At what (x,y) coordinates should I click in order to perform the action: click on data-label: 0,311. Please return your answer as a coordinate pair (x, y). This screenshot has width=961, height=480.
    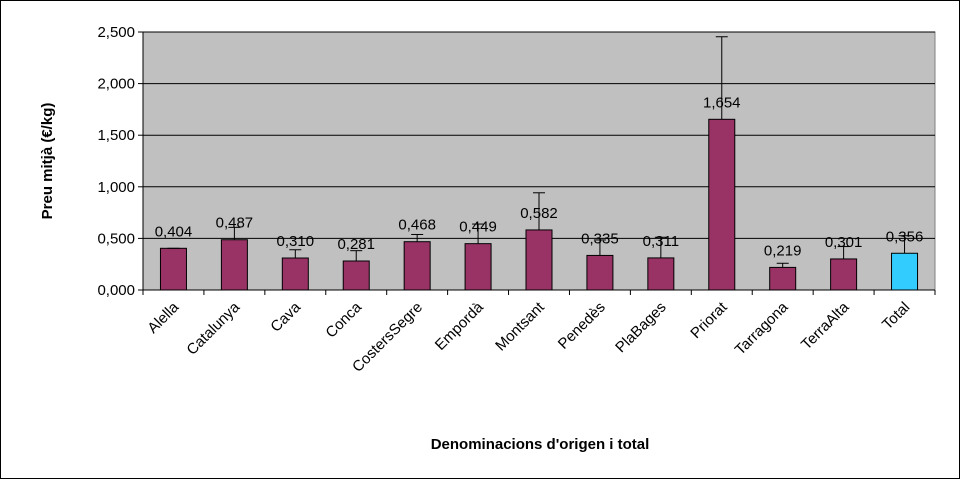
    Looking at the image, I should click on (661, 241).